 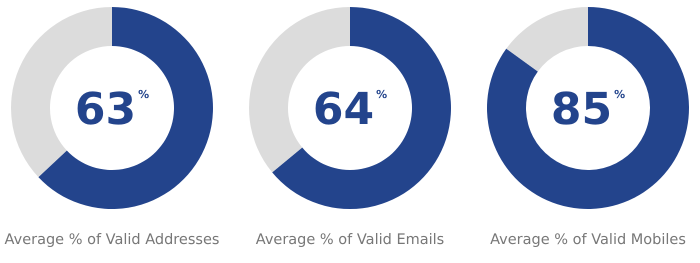 What do you see at coordinates (350, 109) in the screenshot?
I see `data-label: 64$^{%}$` at bounding box center [350, 109].